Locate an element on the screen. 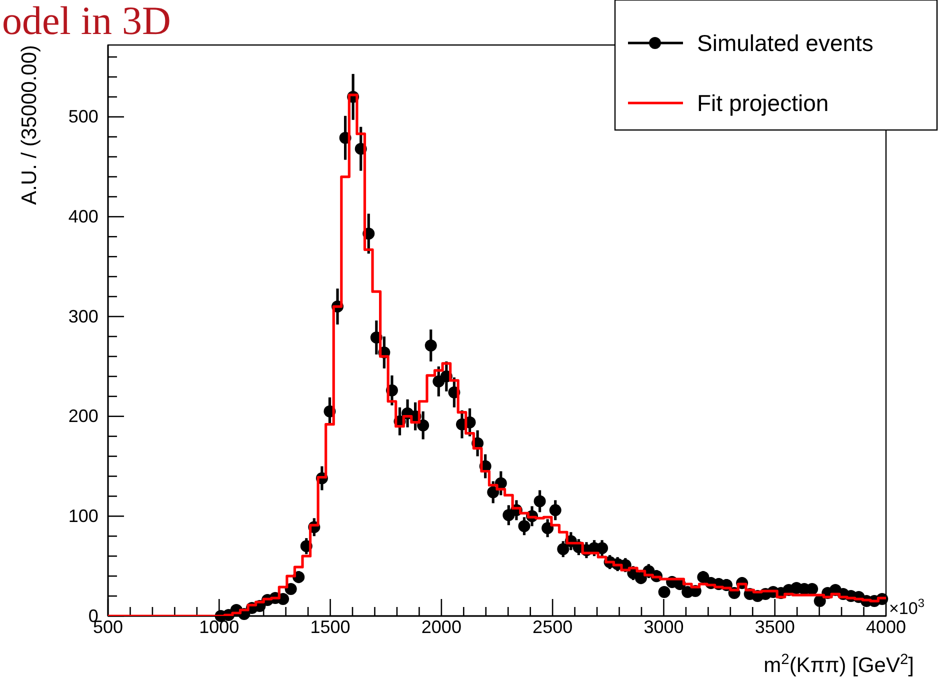 This screenshot has width=938, height=682. y-tick-label: 200 is located at coordinates (83, 416).